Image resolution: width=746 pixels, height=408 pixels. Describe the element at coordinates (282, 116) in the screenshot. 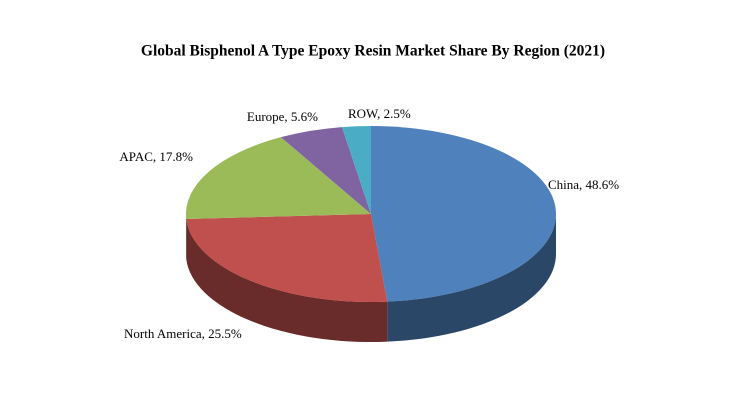

I see `data-label: Europe, 5.6%` at that location.